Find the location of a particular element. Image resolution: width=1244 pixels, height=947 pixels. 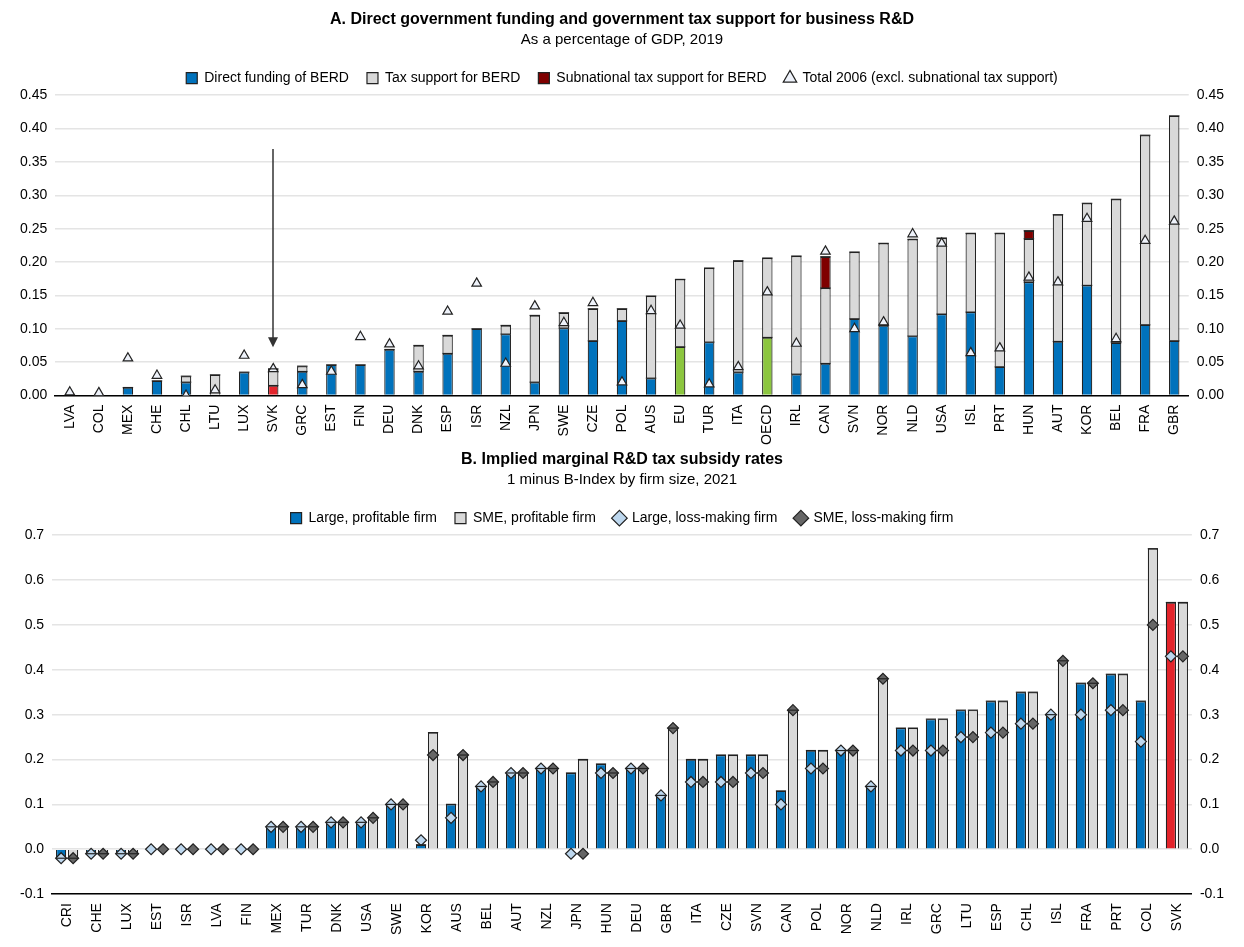

y2-tick-label: 0.00 is located at coordinates (1210, 394).